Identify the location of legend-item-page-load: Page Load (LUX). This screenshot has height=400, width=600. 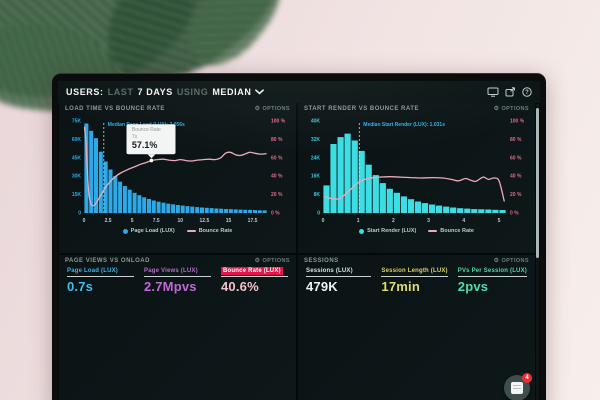
(148, 231).